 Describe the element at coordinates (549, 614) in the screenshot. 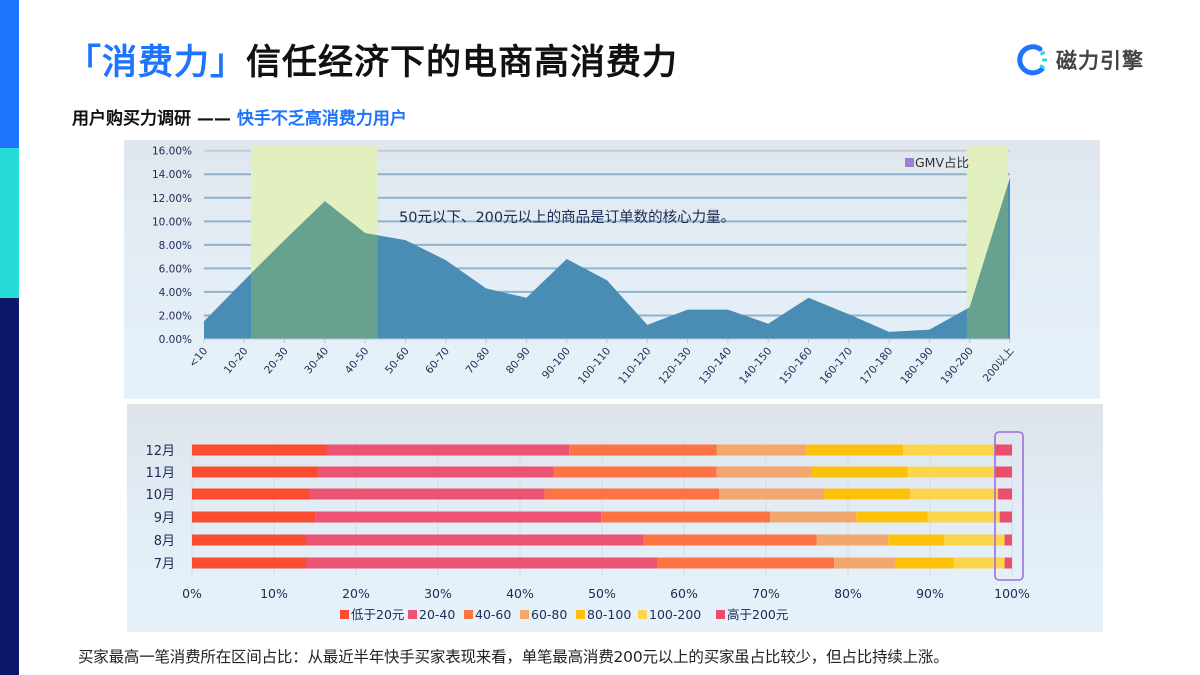

I see `legend-label: 60-80` at that location.